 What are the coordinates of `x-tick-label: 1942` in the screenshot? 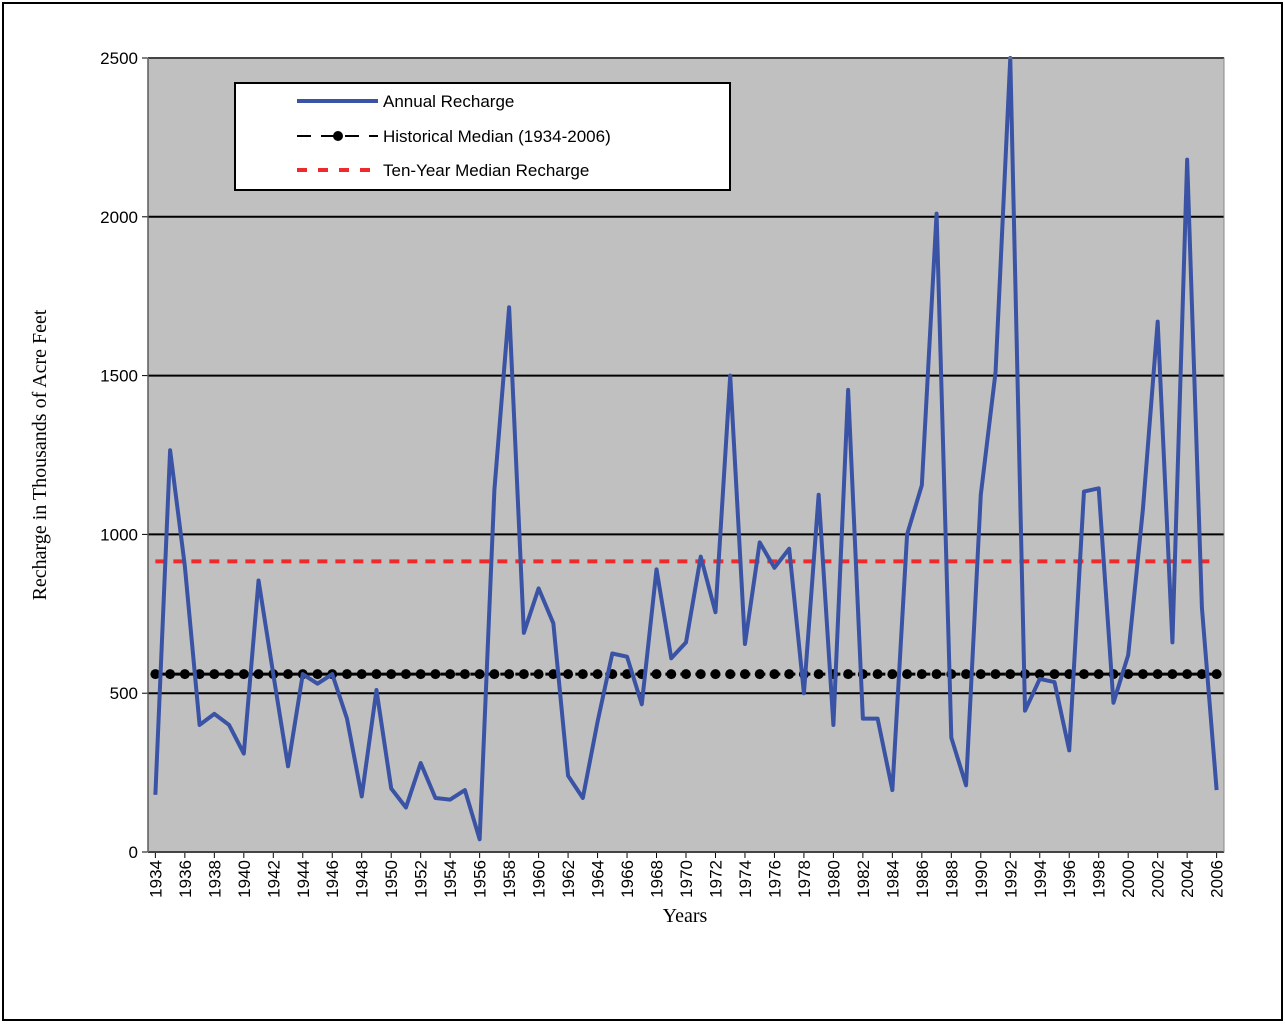 It's located at (273, 879).